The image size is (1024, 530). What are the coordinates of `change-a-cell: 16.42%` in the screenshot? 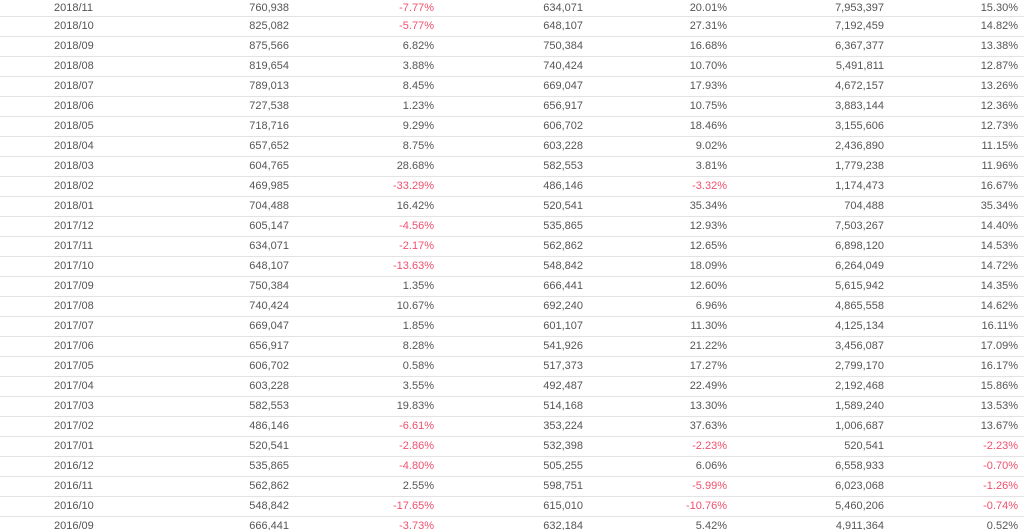 It's located at (367, 206).